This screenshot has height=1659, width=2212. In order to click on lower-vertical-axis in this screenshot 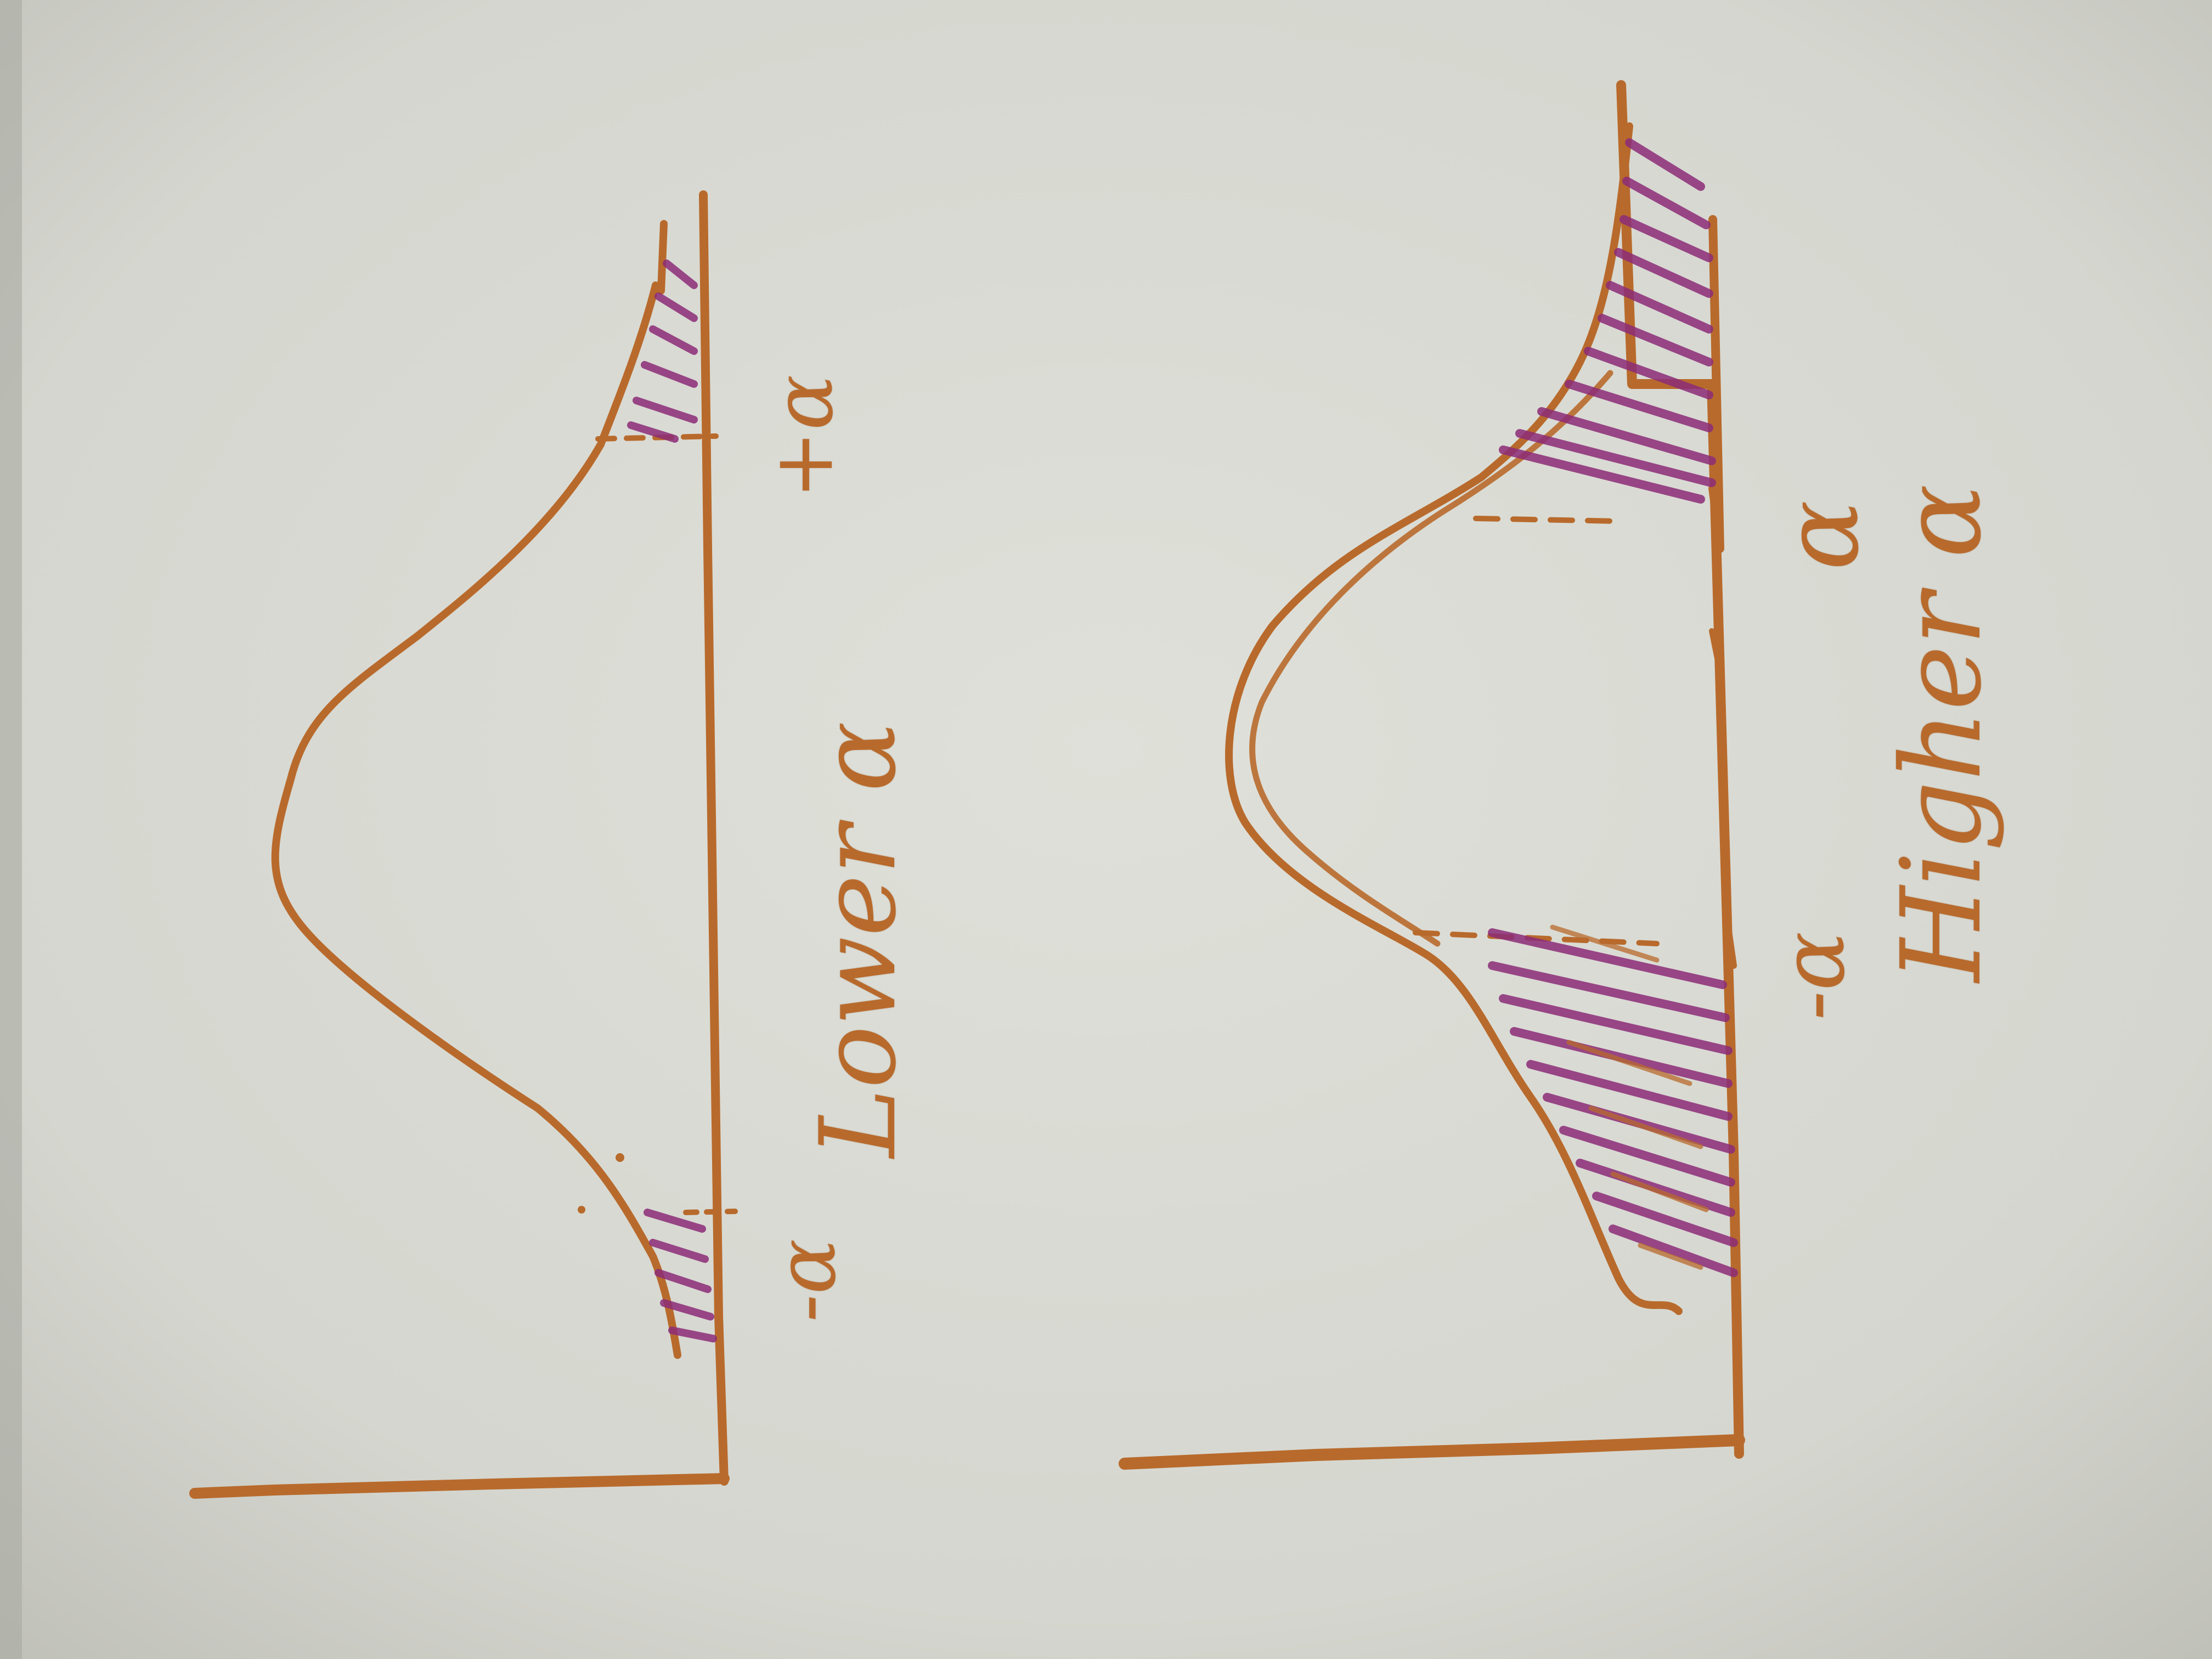, I will do `click(714, 838)`.